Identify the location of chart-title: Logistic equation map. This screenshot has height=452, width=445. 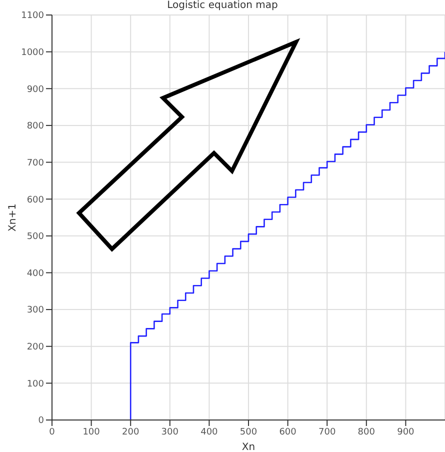
(222, 5).